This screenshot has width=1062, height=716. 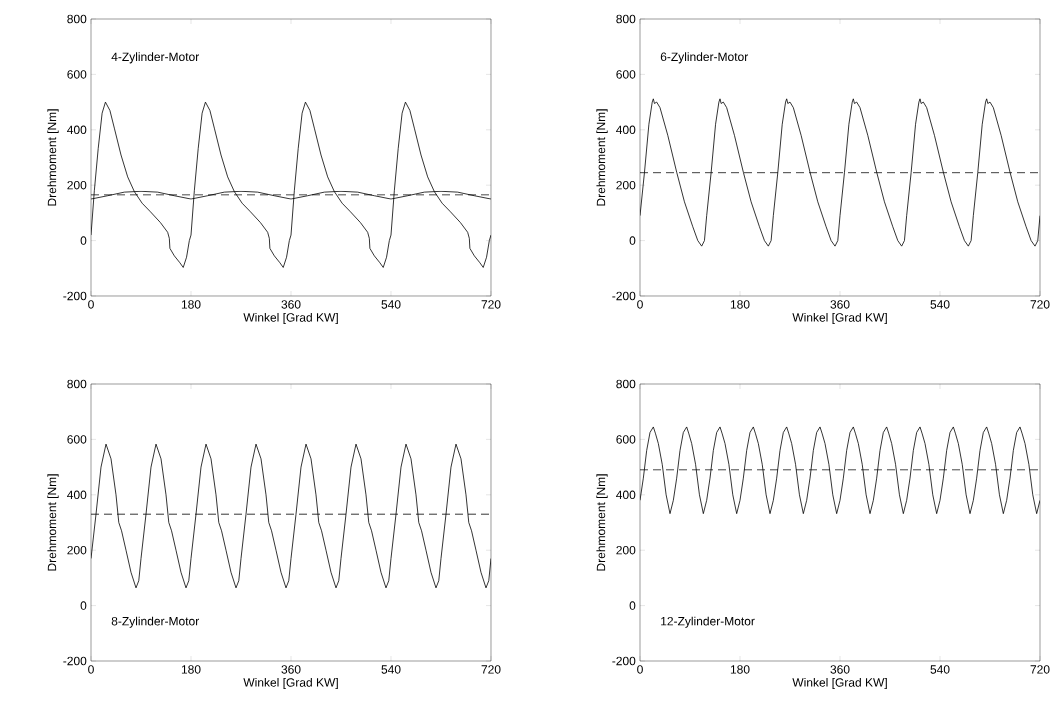 What do you see at coordinates (708, 622) in the screenshot?
I see `annotation: 12-Zylinder-Motor` at bounding box center [708, 622].